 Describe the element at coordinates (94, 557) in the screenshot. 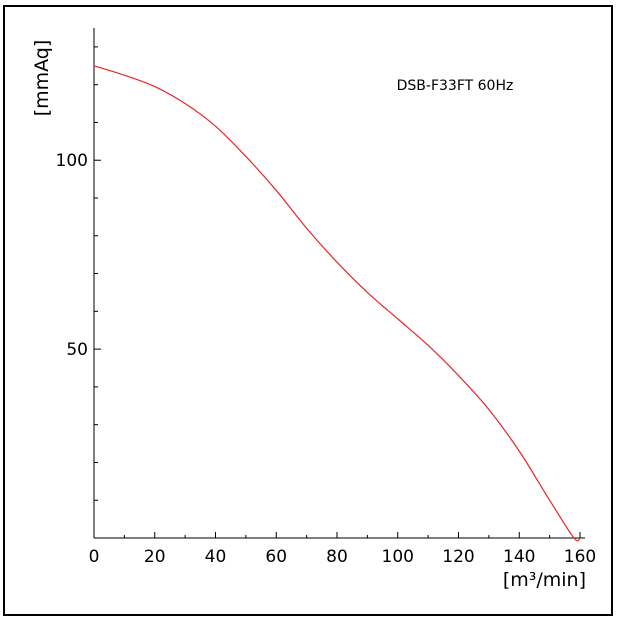

I see `x-tick-label: 0` at that location.